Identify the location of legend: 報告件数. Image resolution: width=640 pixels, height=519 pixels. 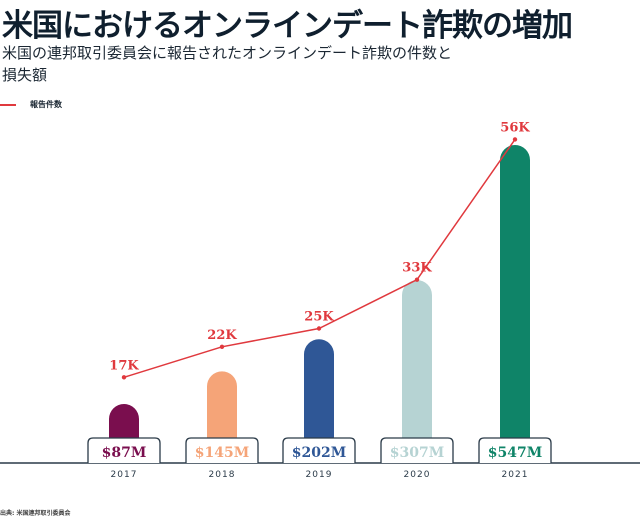
(31, 104).